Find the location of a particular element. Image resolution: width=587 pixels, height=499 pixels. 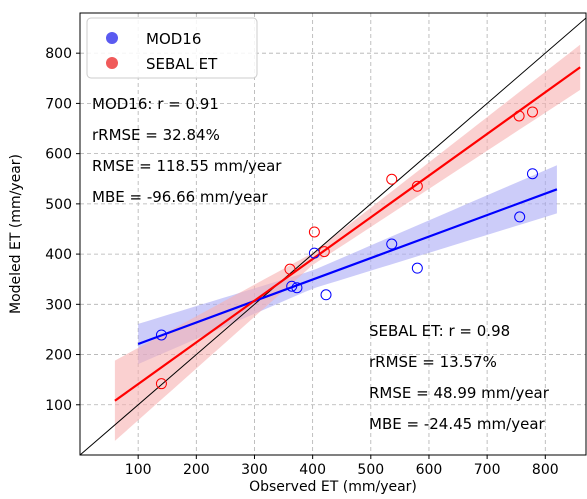

x-tick-label: 100 is located at coordinates (138, 470).